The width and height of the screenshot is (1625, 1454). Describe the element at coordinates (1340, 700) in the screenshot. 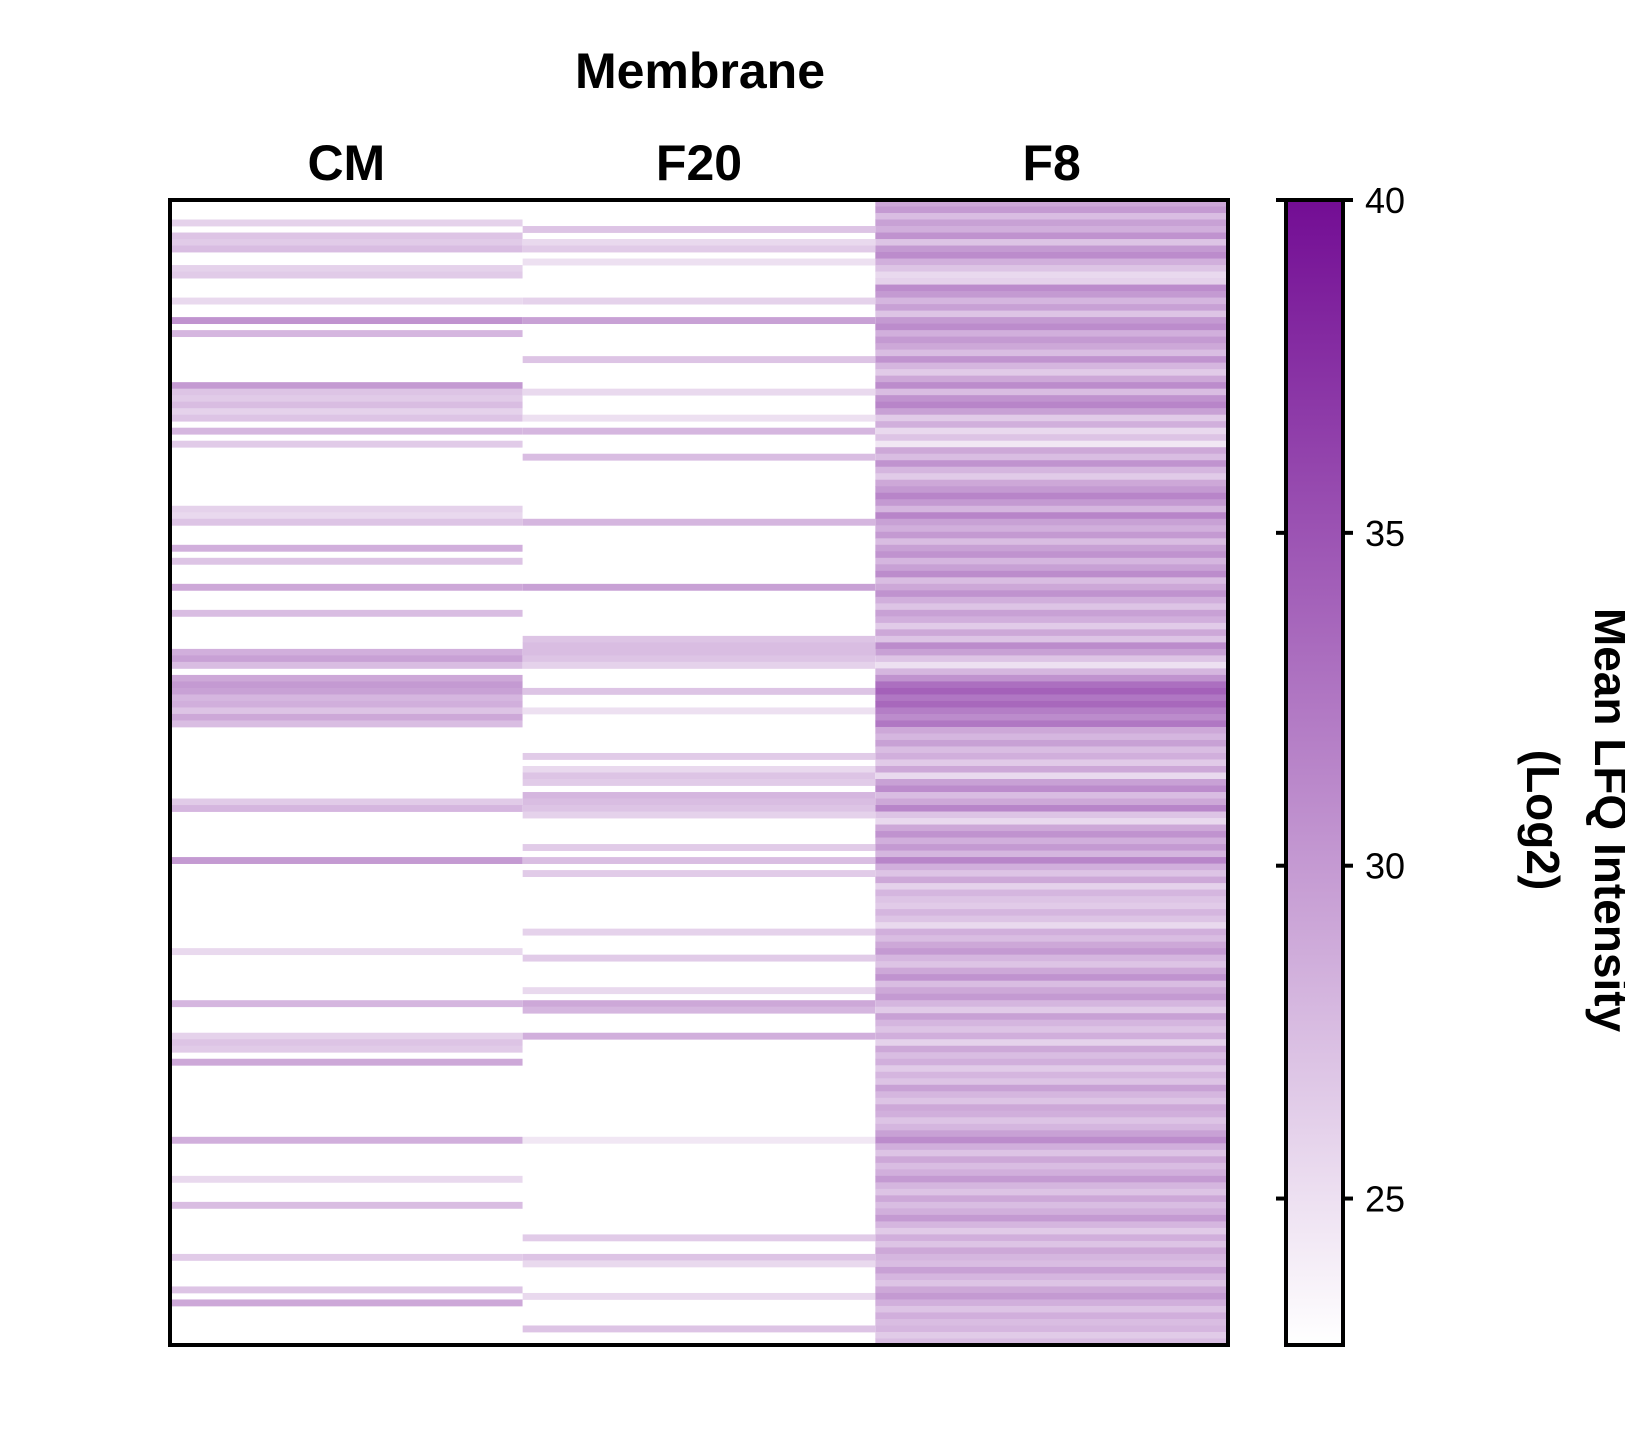

I see `colorbar-ticks: 25 30 35 40` at that location.